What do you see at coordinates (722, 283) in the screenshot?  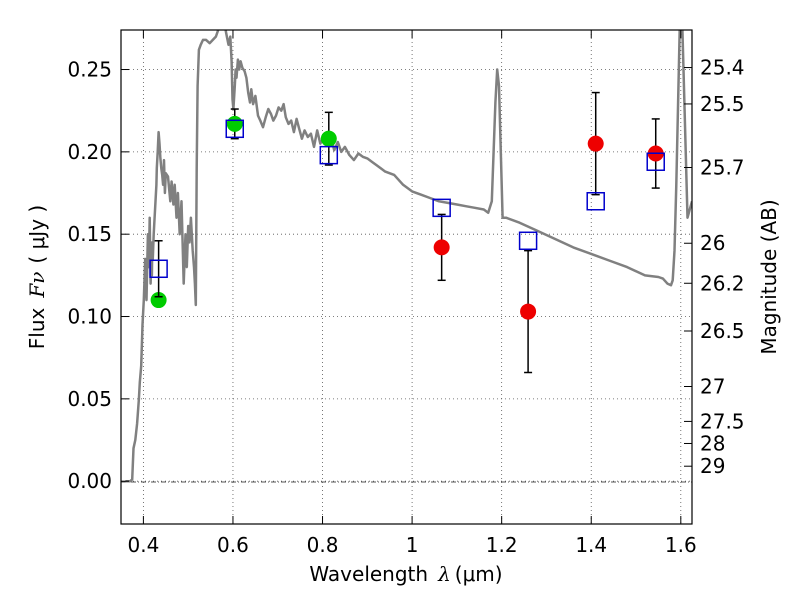 I see `mag-tick-label: 26.2` at bounding box center [722, 283].